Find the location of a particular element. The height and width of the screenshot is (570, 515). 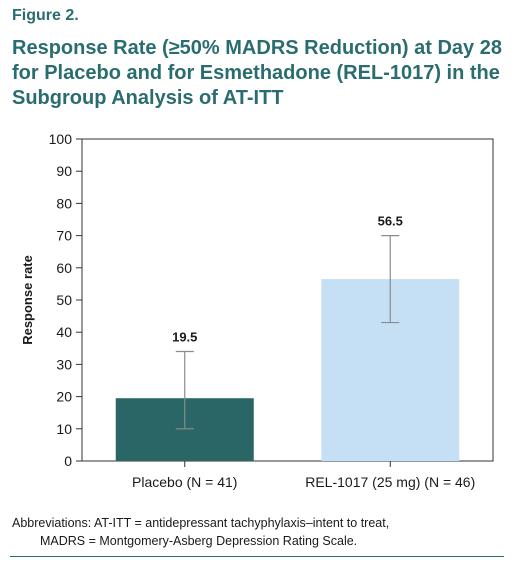

figure-label: Figure 2. is located at coordinates (45, 15).